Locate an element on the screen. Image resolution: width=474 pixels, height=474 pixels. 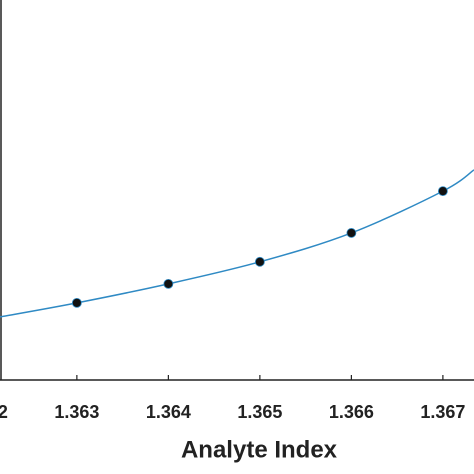
x-tick-label: 1.367 is located at coordinates (442, 412).